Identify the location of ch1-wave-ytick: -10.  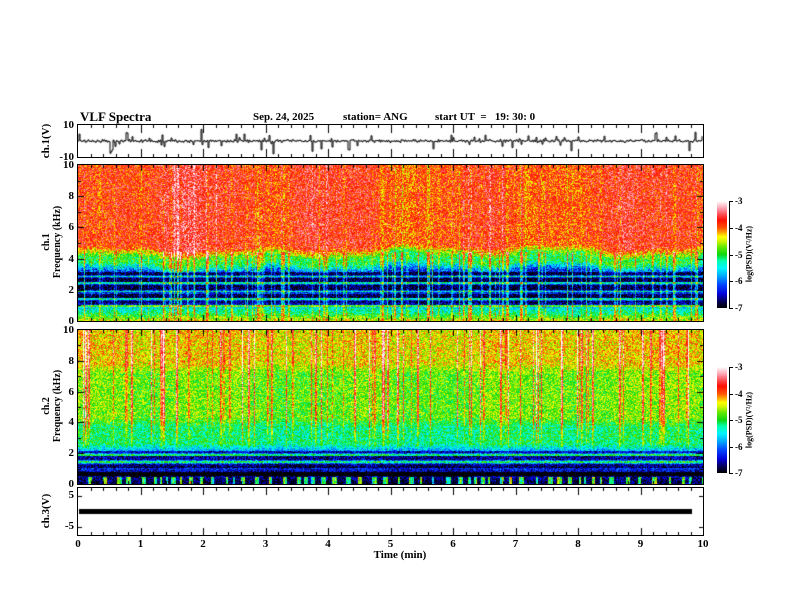
(66, 157).